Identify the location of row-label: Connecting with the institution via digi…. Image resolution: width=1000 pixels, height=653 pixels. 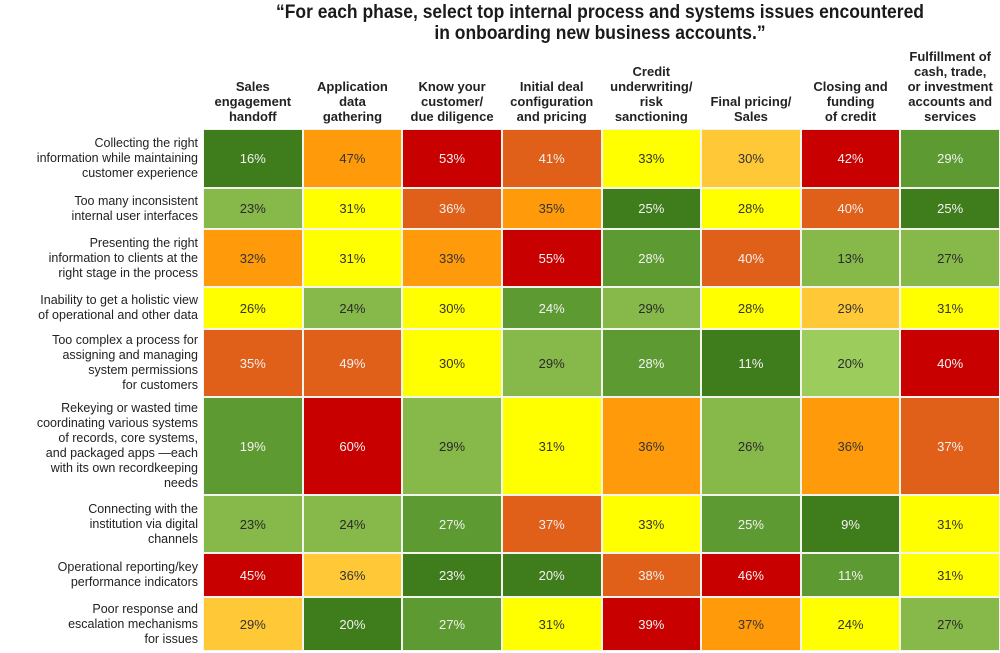
(143, 523).